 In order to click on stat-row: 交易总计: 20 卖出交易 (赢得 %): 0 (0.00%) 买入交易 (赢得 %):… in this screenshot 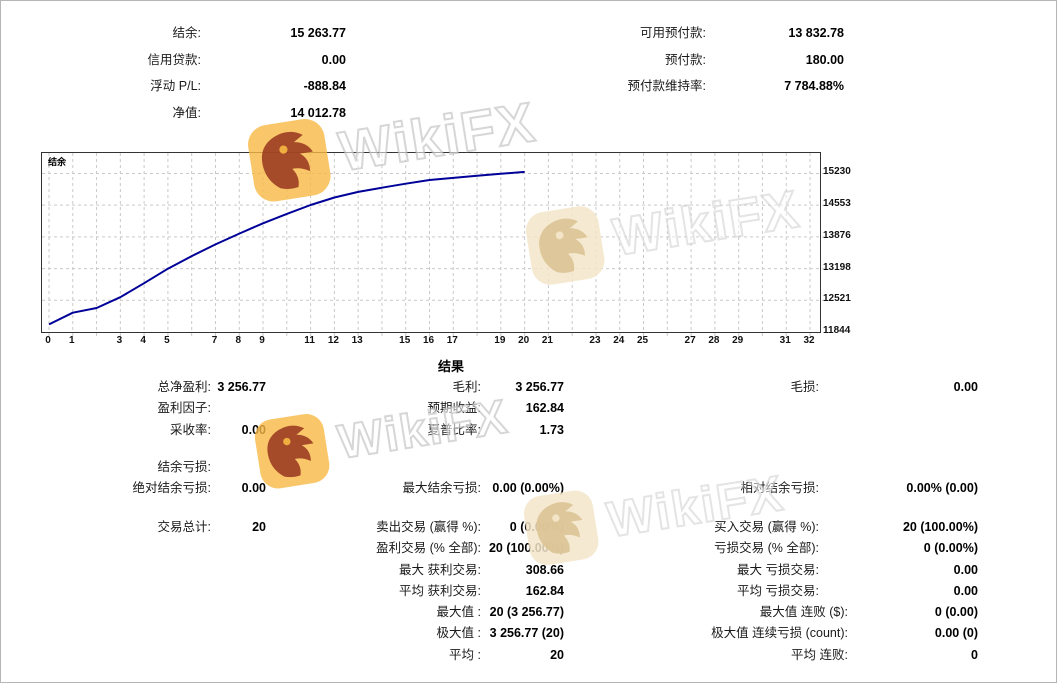, I will do `click(528, 527)`.